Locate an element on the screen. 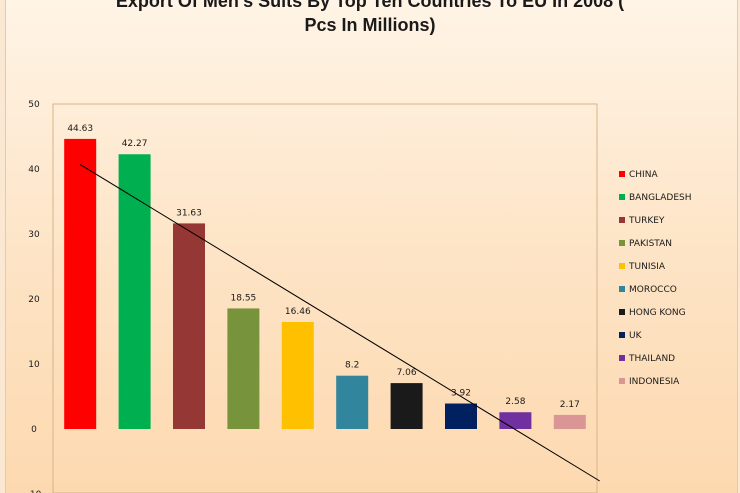 This screenshot has width=740, height=493. data-label: 42.27 is located at coordinates (135, 144).